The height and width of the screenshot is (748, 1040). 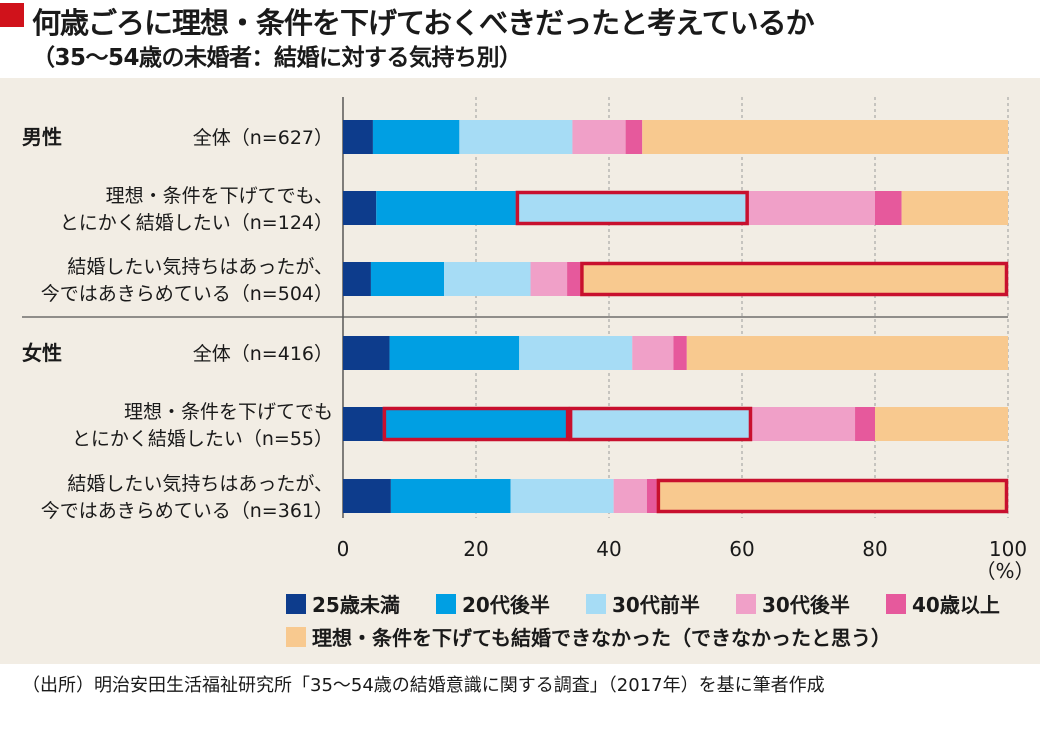 What do you see at coordinates (656, 605) in the screenshot?
I see `legend-label: 30代前半` at bounding box center [656, 605].